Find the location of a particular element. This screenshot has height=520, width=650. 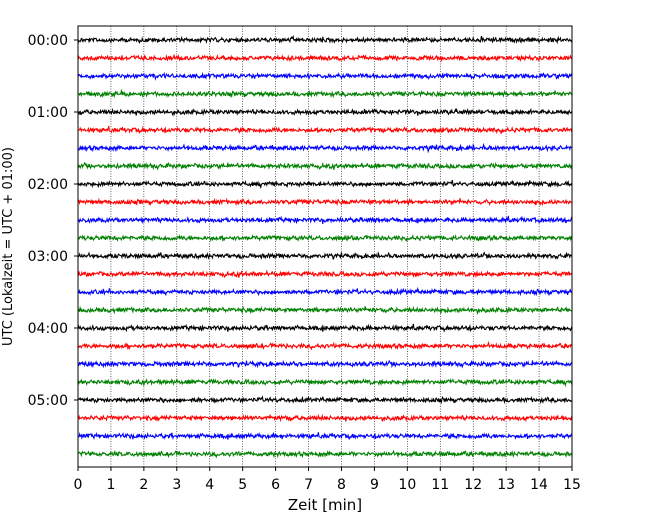

x-tick-label: 9 is located at coordinates (374, 485).